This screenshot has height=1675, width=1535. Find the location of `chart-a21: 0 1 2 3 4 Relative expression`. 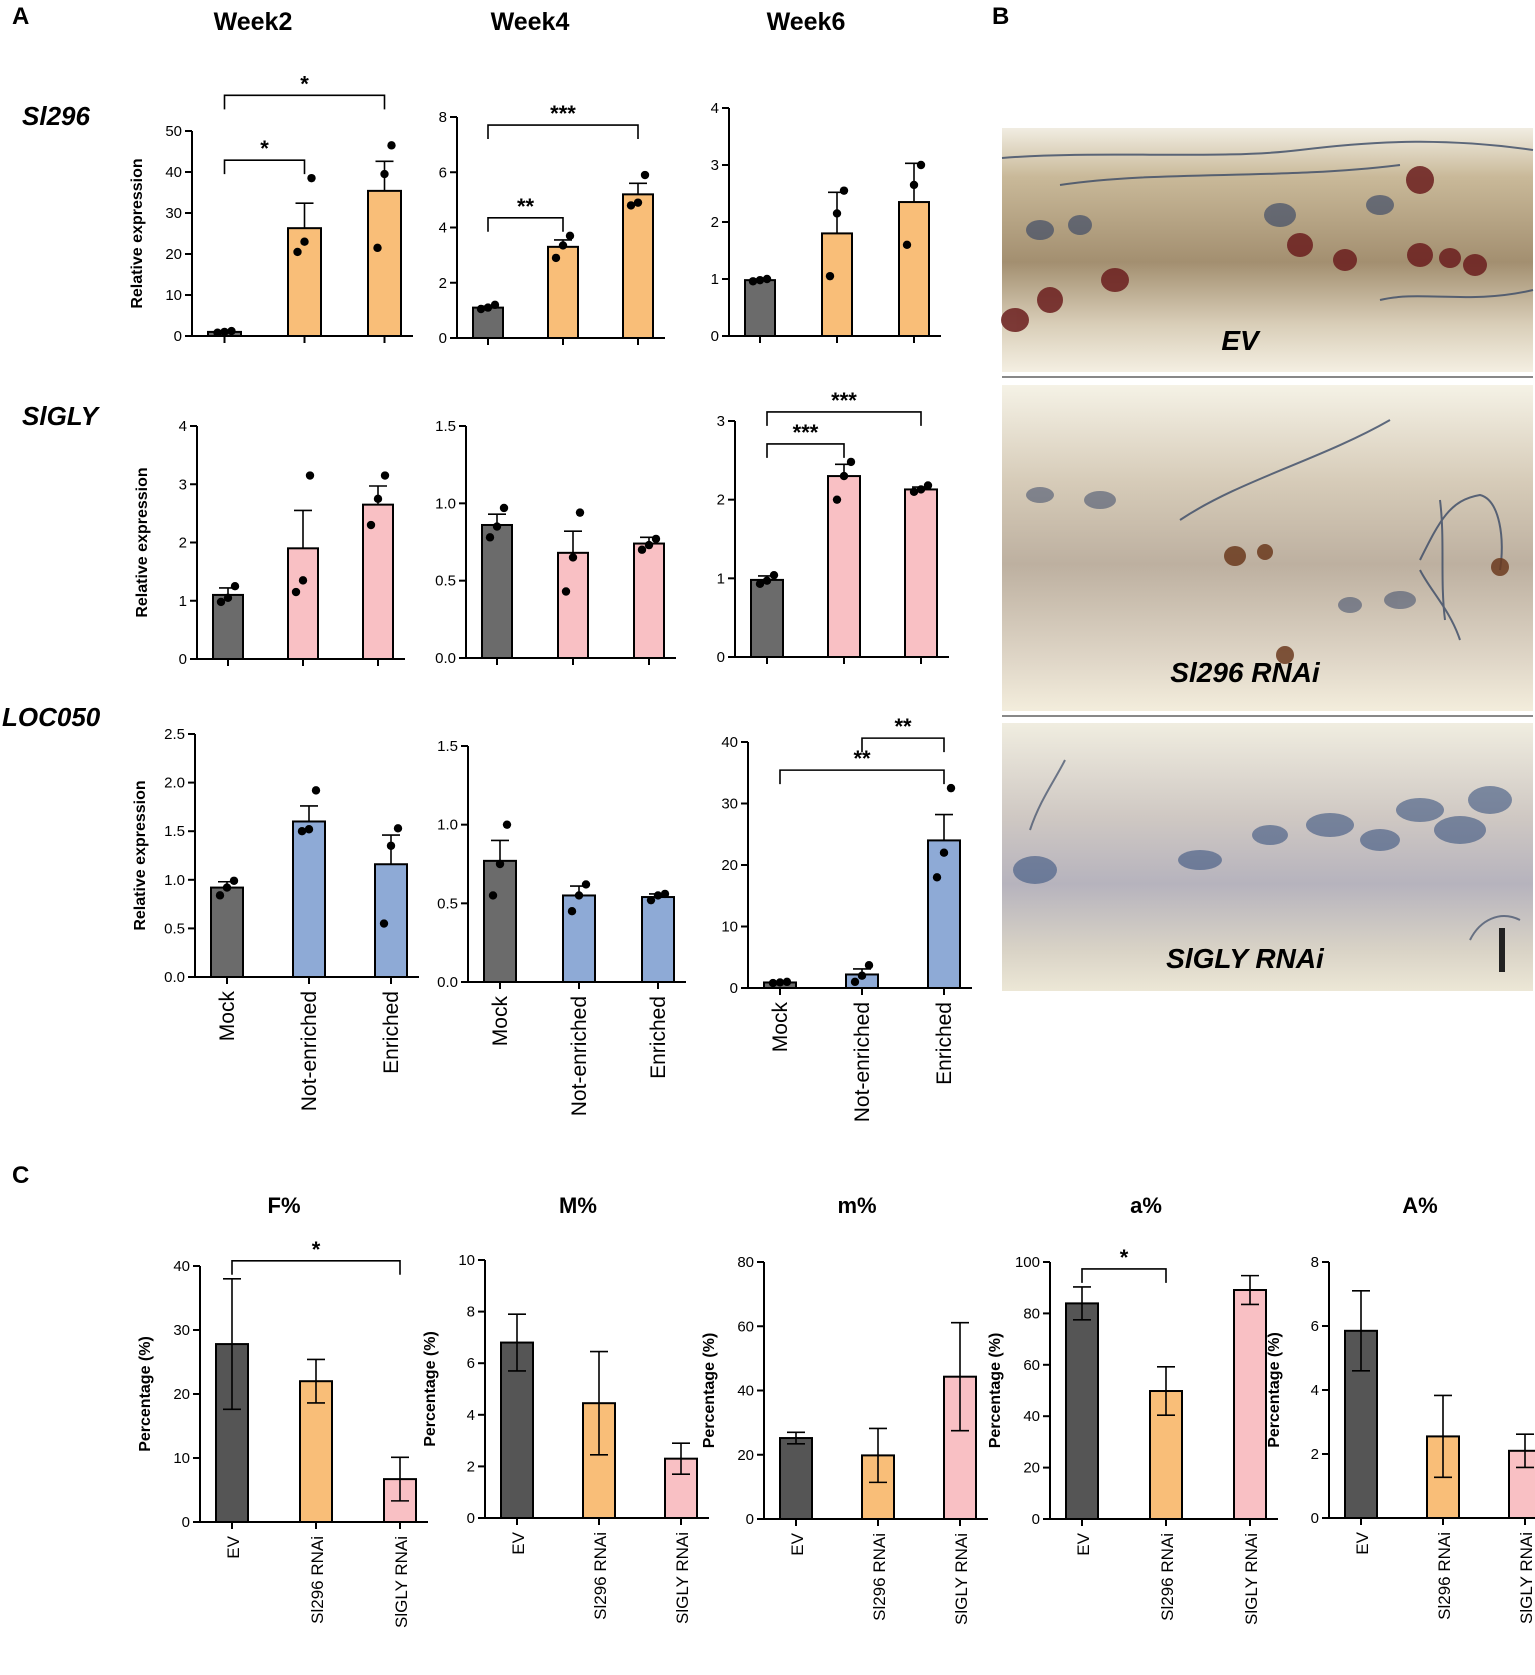

chart-a21: 0 1 2 3 4 Relative expression is located at coordinates (269, 543).